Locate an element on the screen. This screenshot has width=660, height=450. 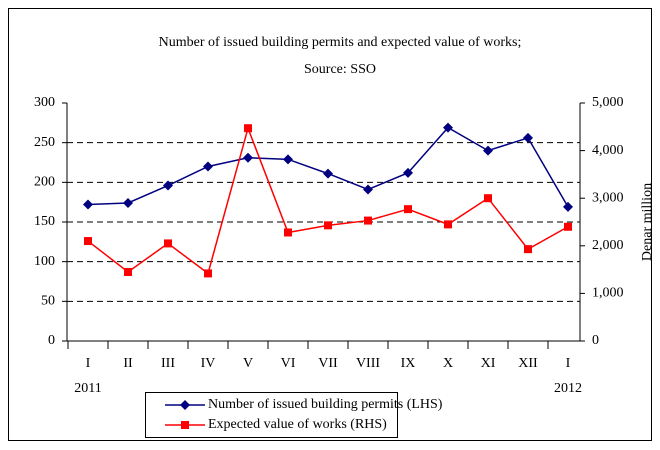
y2-tick-label: 2,000 is located at coordinates (608, 245).